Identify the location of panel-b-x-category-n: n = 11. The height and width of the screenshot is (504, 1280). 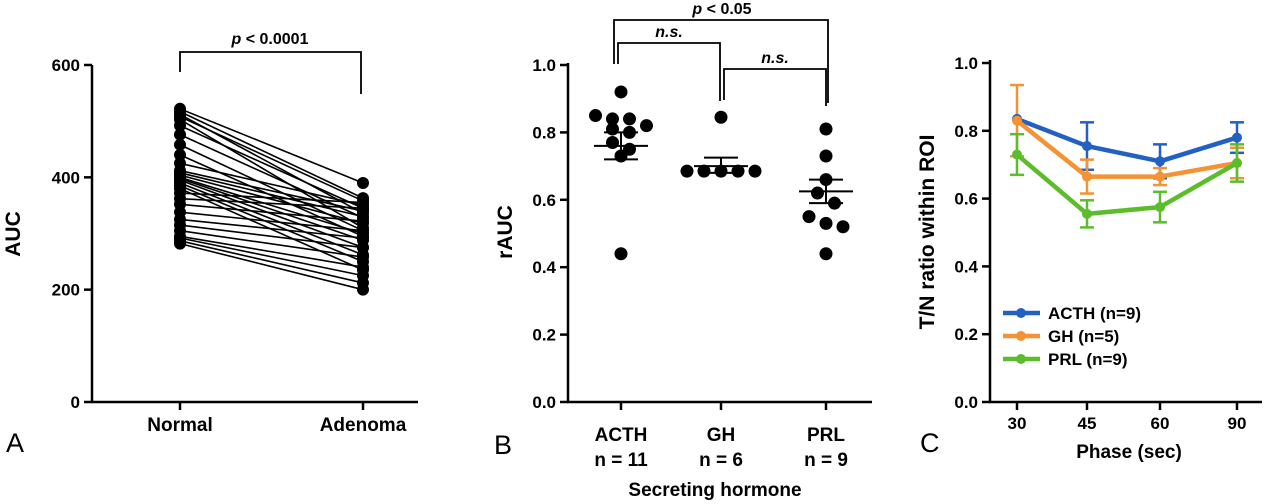
(621, 460).